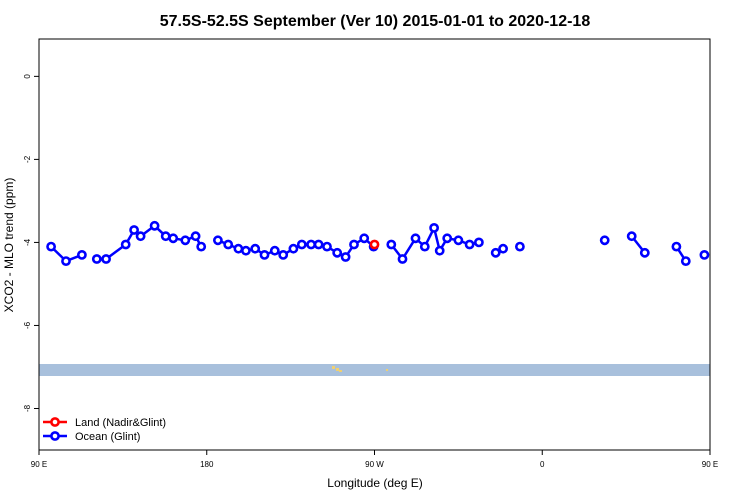  What do you see at coordinates (27, 325) in the screenshot?
I see `y-tick-label: -6` at bounding box center [27, 325].